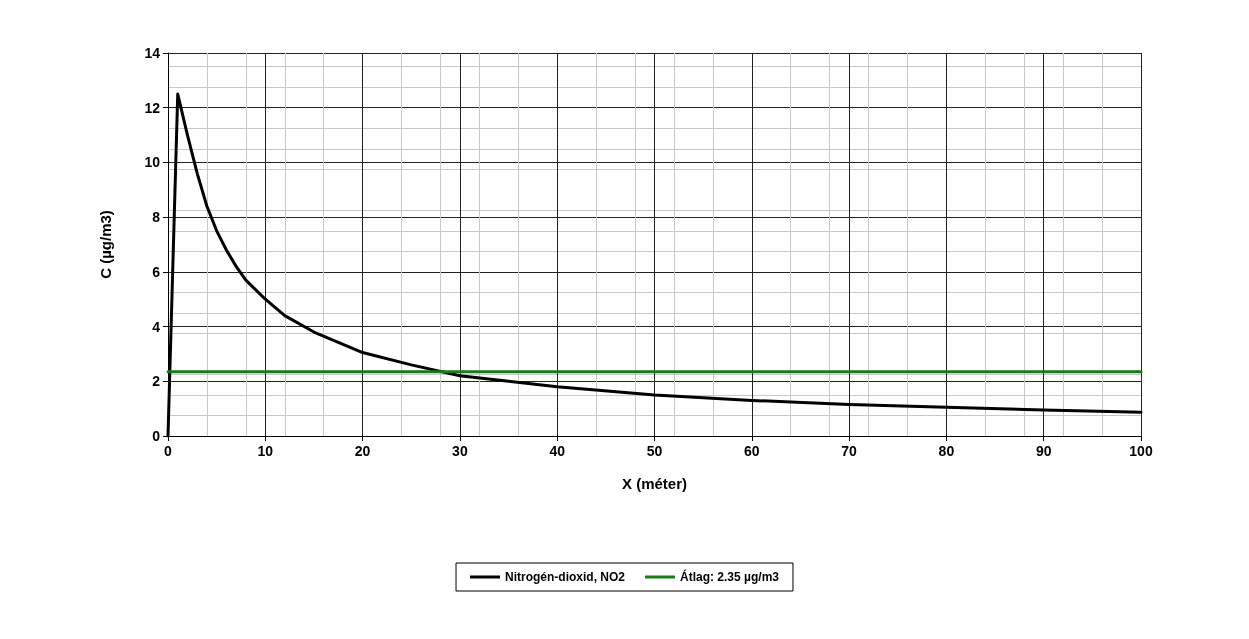 The height and width of the screenshot is (639, 1249). Describe the element at coordinates (152, 162) in the screenshot. I see `y-tick-label: 10` at that location.